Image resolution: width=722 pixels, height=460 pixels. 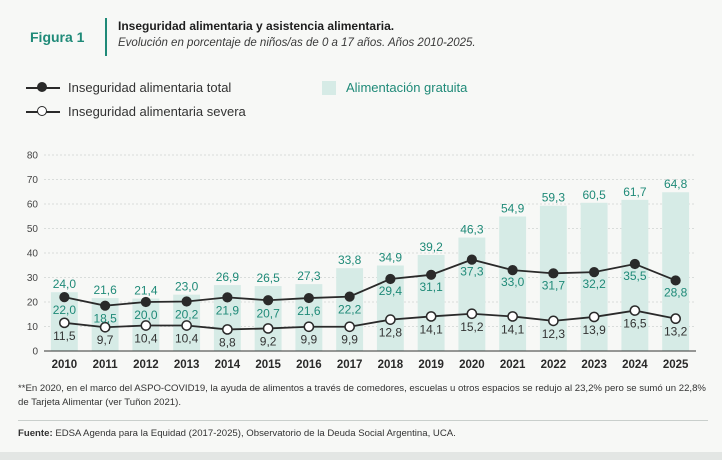 I want to click on total-value-label: 37,3, so click(x=472, y=272).